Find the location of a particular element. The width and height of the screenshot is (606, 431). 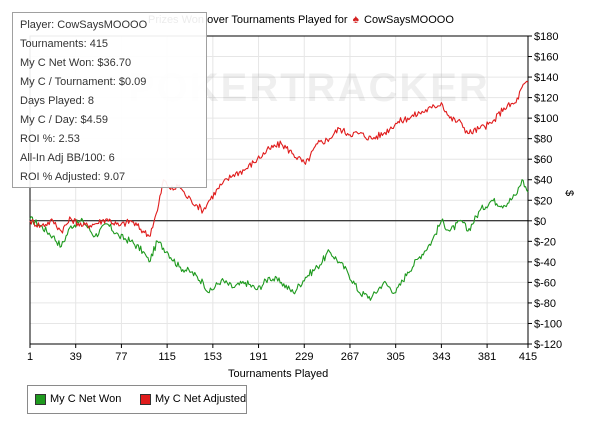

y-tick-label: $0 is located at coordinates (540, 222).